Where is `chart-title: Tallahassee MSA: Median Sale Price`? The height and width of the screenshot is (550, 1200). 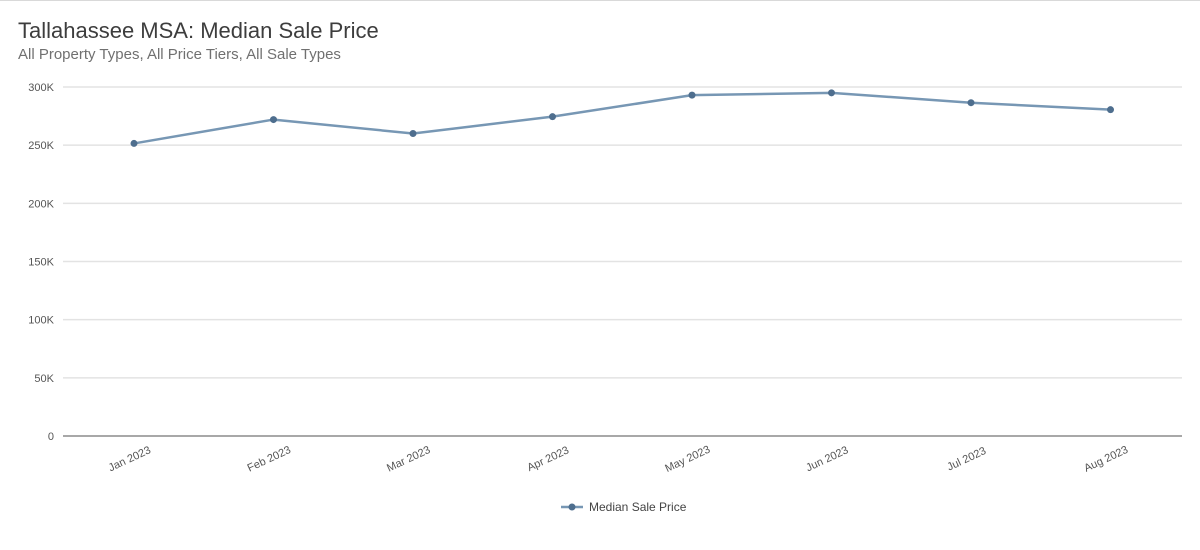 chart-title: Tallahassee MSA: Median Sale Price is located at coordinates (198, 30).